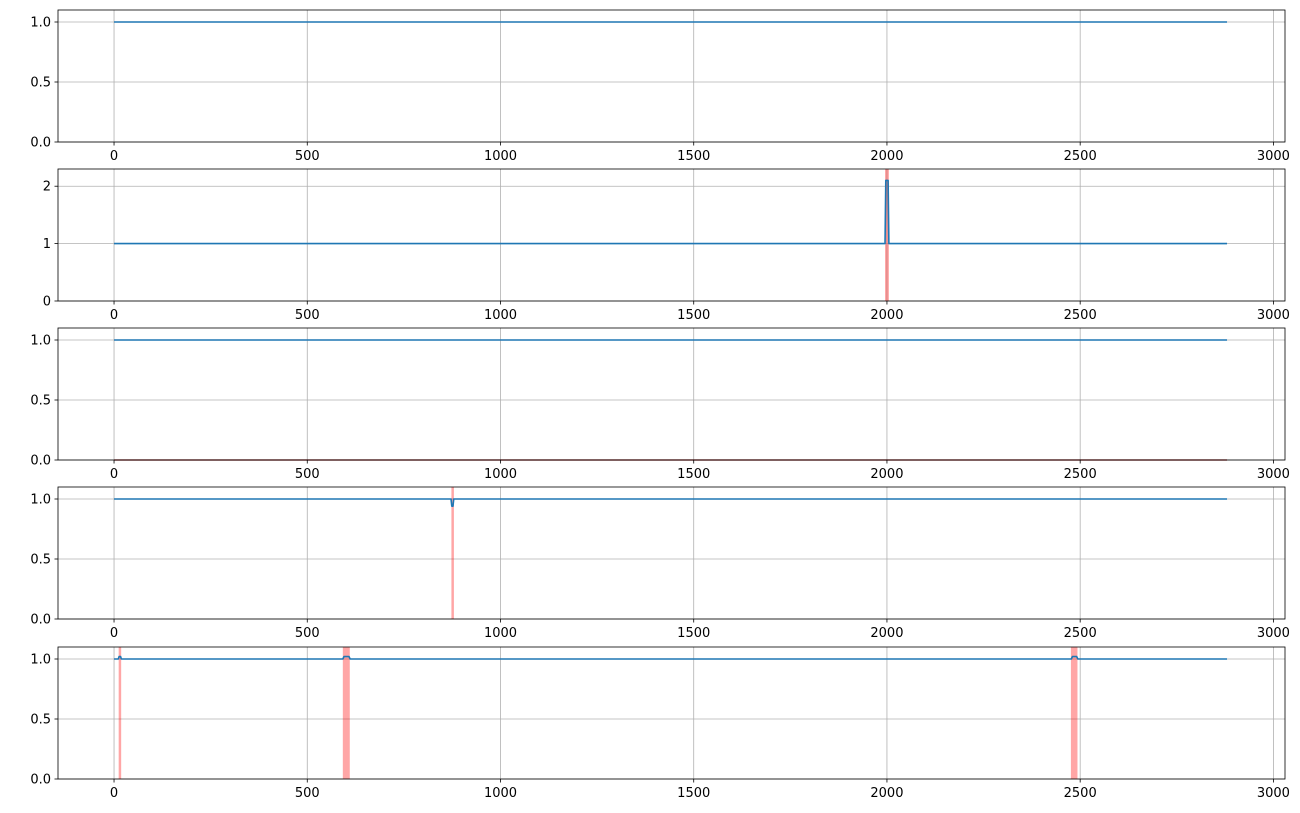  I want to click on y-tick-label: 1, so click(47, 244).